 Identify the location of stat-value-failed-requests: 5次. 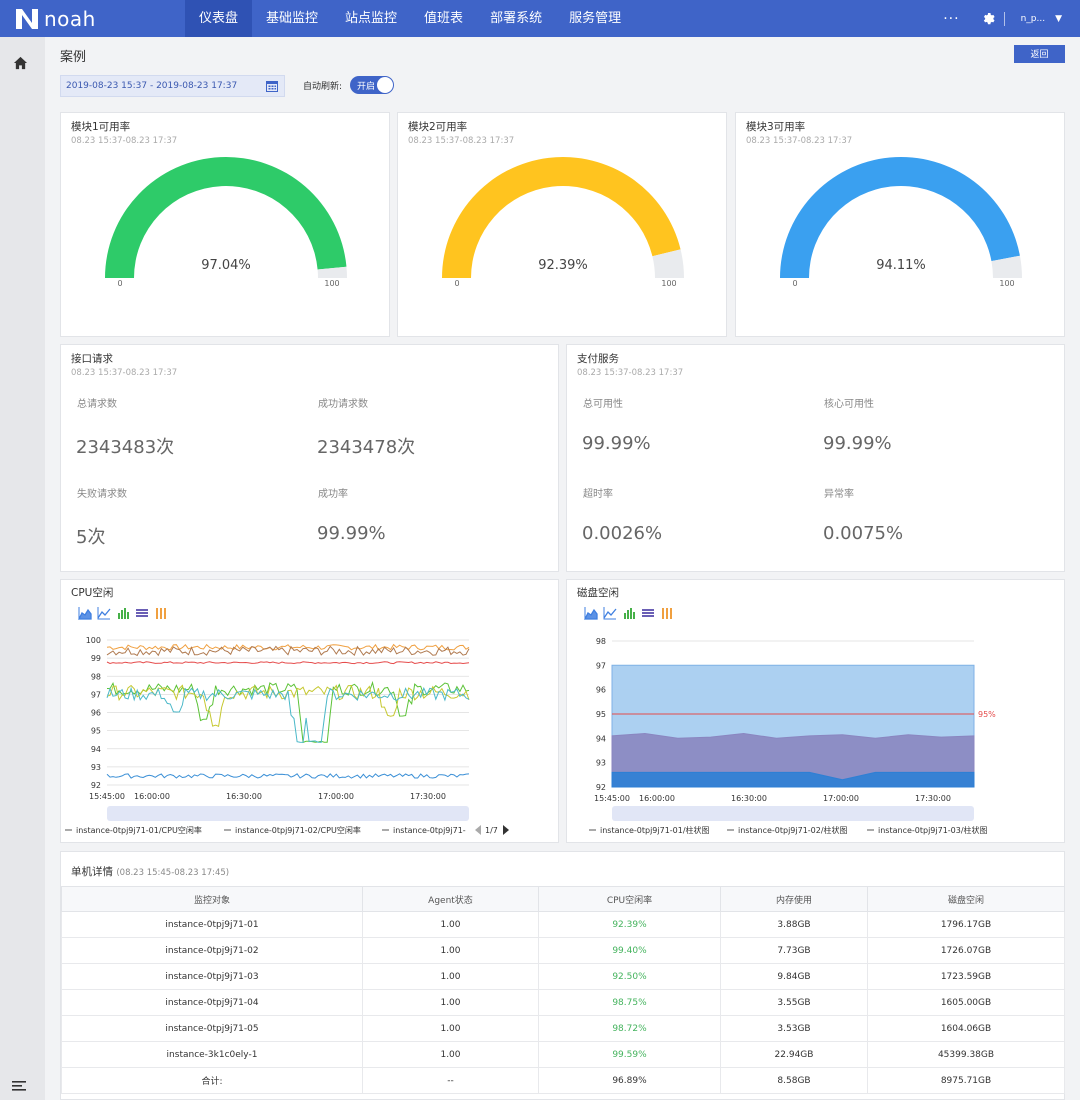
(91, 537).